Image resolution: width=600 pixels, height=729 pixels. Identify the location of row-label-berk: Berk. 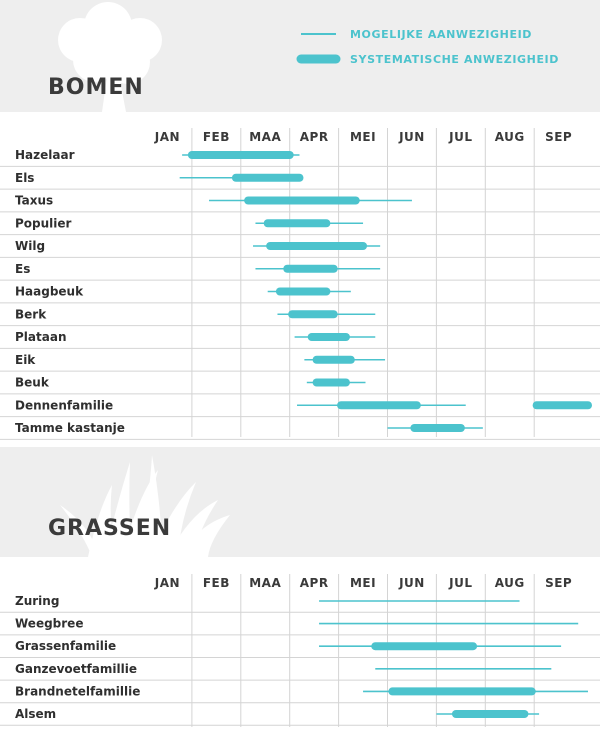
(31, 314).